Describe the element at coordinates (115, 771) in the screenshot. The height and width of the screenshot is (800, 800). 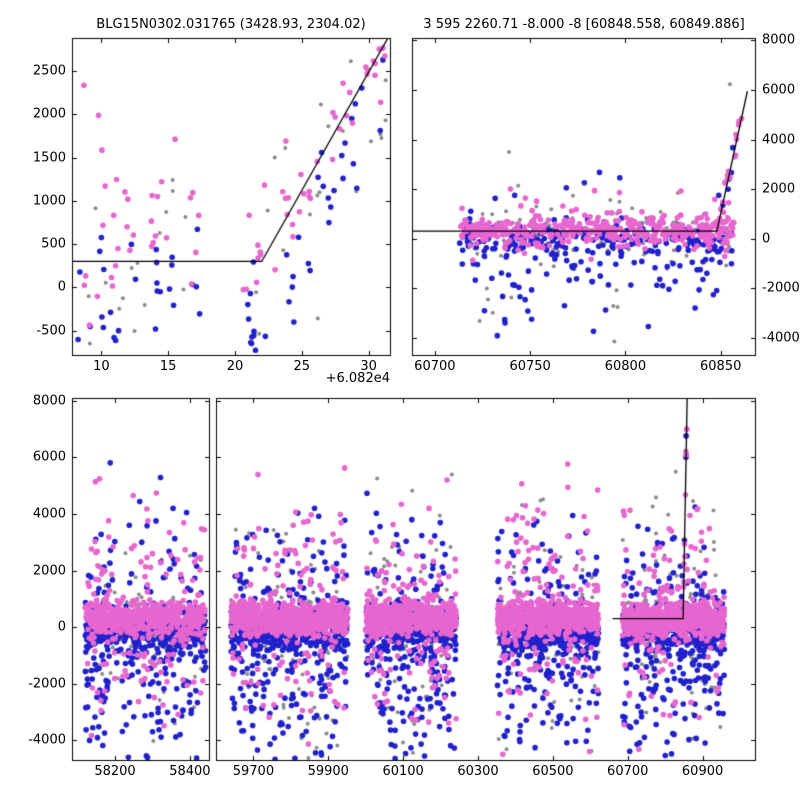
I see `x-tick-label: 58200` at that location.